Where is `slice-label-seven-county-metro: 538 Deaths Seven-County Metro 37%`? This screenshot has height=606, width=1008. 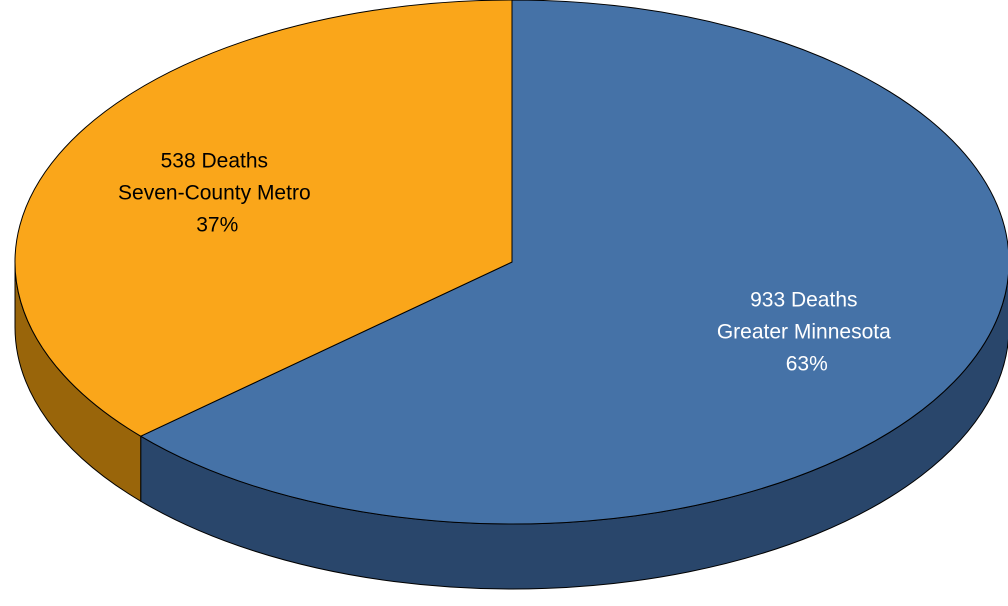 slice-label-seven-county-metro: 538 Deaths Seven-County Metro 37% is located at coordinates (217, 192).